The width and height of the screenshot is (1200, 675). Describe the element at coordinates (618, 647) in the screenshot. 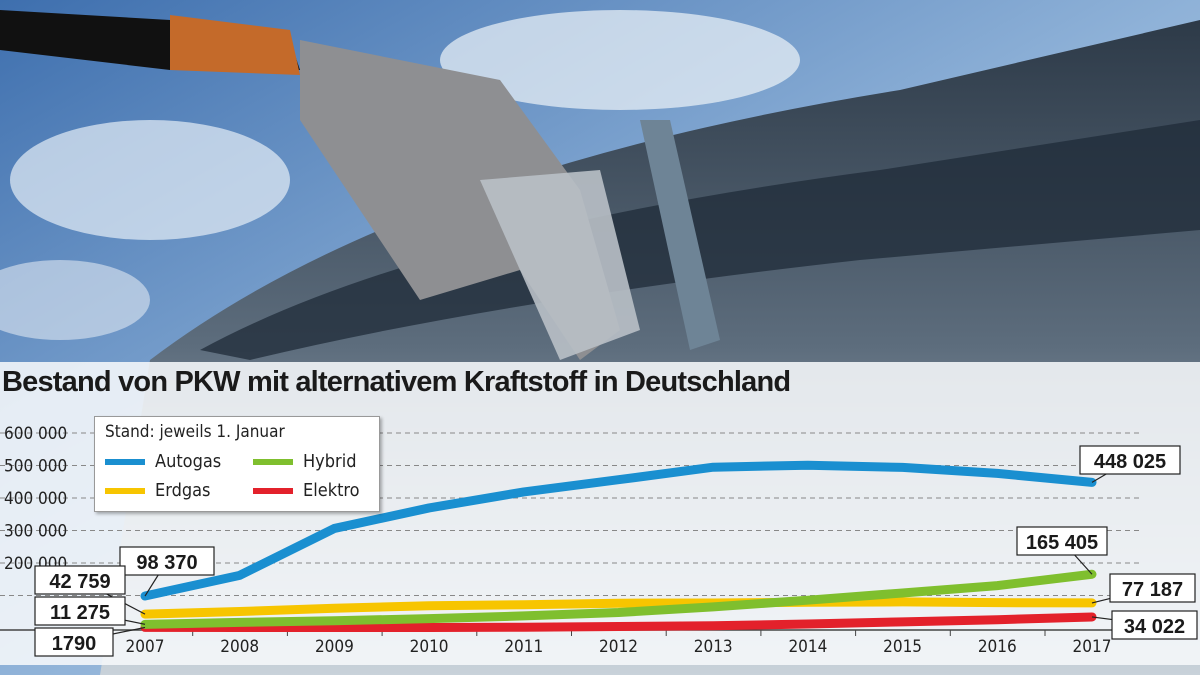

I see `x-tick-label: 2012` at that location.